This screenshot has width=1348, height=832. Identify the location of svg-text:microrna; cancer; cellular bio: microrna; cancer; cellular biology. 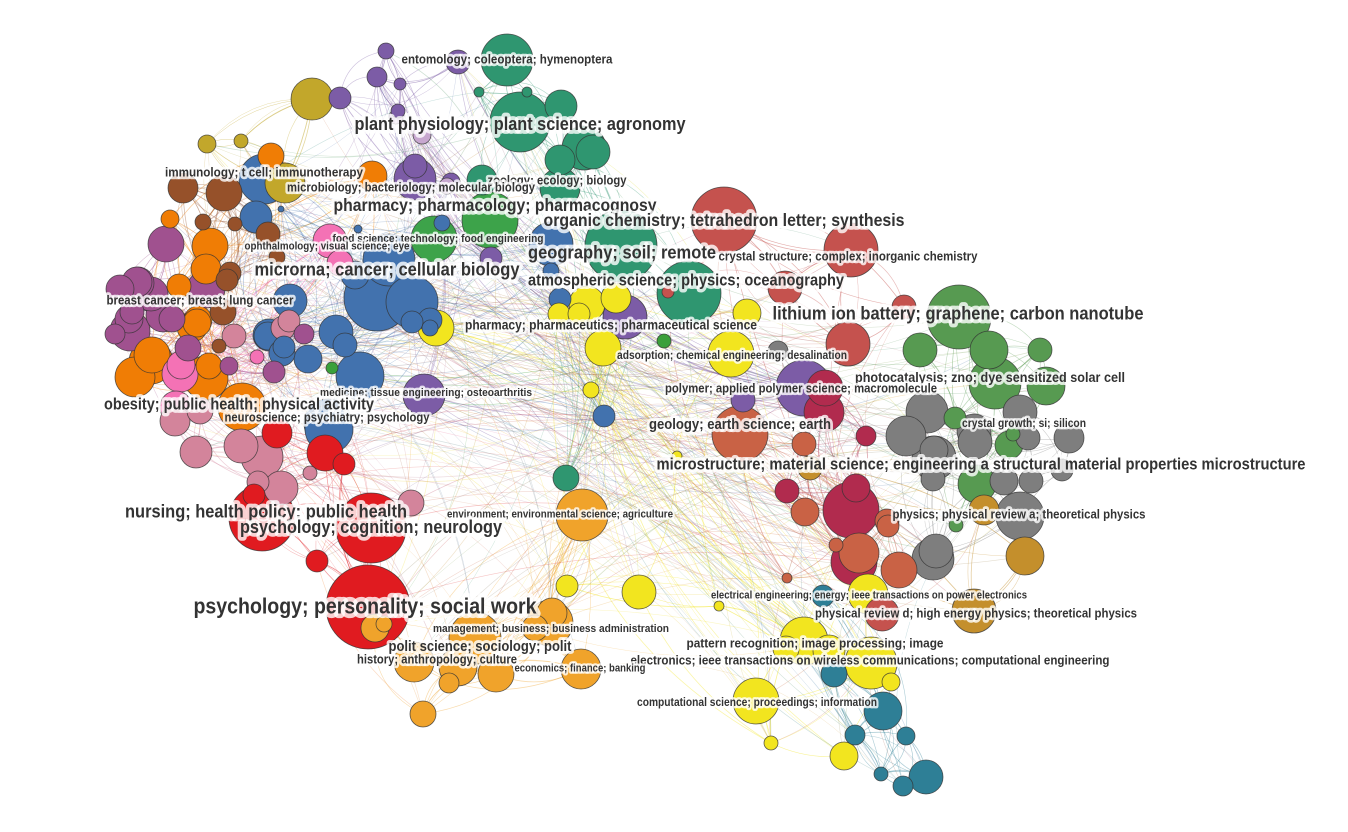
(388, 268).